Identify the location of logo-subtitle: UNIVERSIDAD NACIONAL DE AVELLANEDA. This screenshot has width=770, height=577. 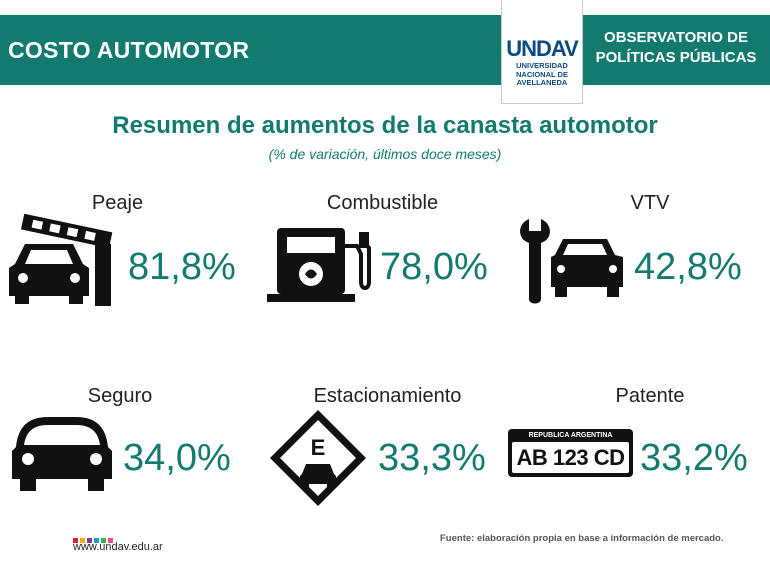
(542, 74).